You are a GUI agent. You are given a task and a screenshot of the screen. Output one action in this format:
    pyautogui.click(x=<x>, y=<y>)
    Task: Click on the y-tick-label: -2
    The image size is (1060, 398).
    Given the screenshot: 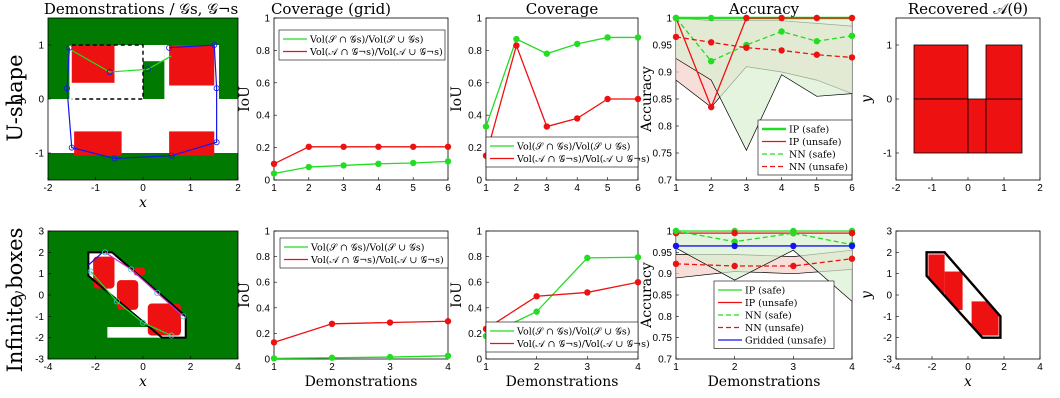 What is the action you would take?
    pyautogui.click(x=39, y=338)
    